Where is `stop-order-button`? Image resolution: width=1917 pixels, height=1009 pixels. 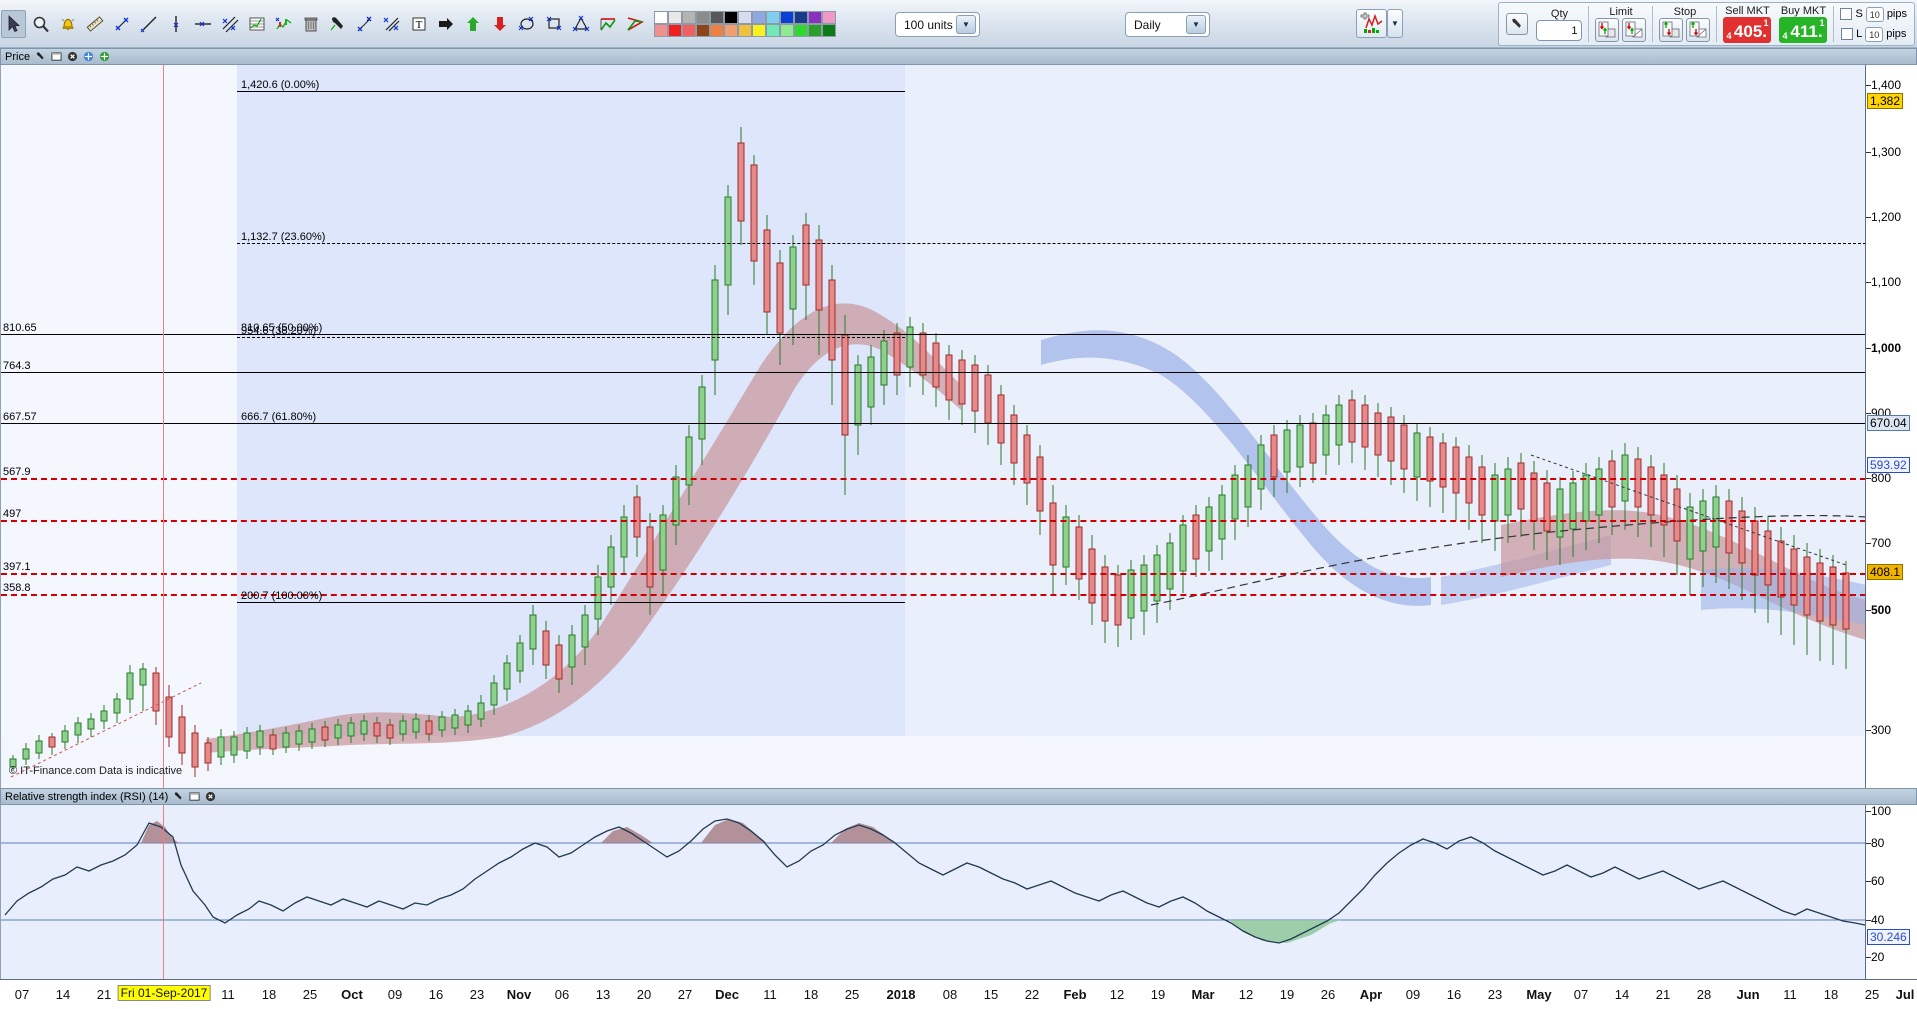
stop-order-button is located at coordinates (1671, 30).